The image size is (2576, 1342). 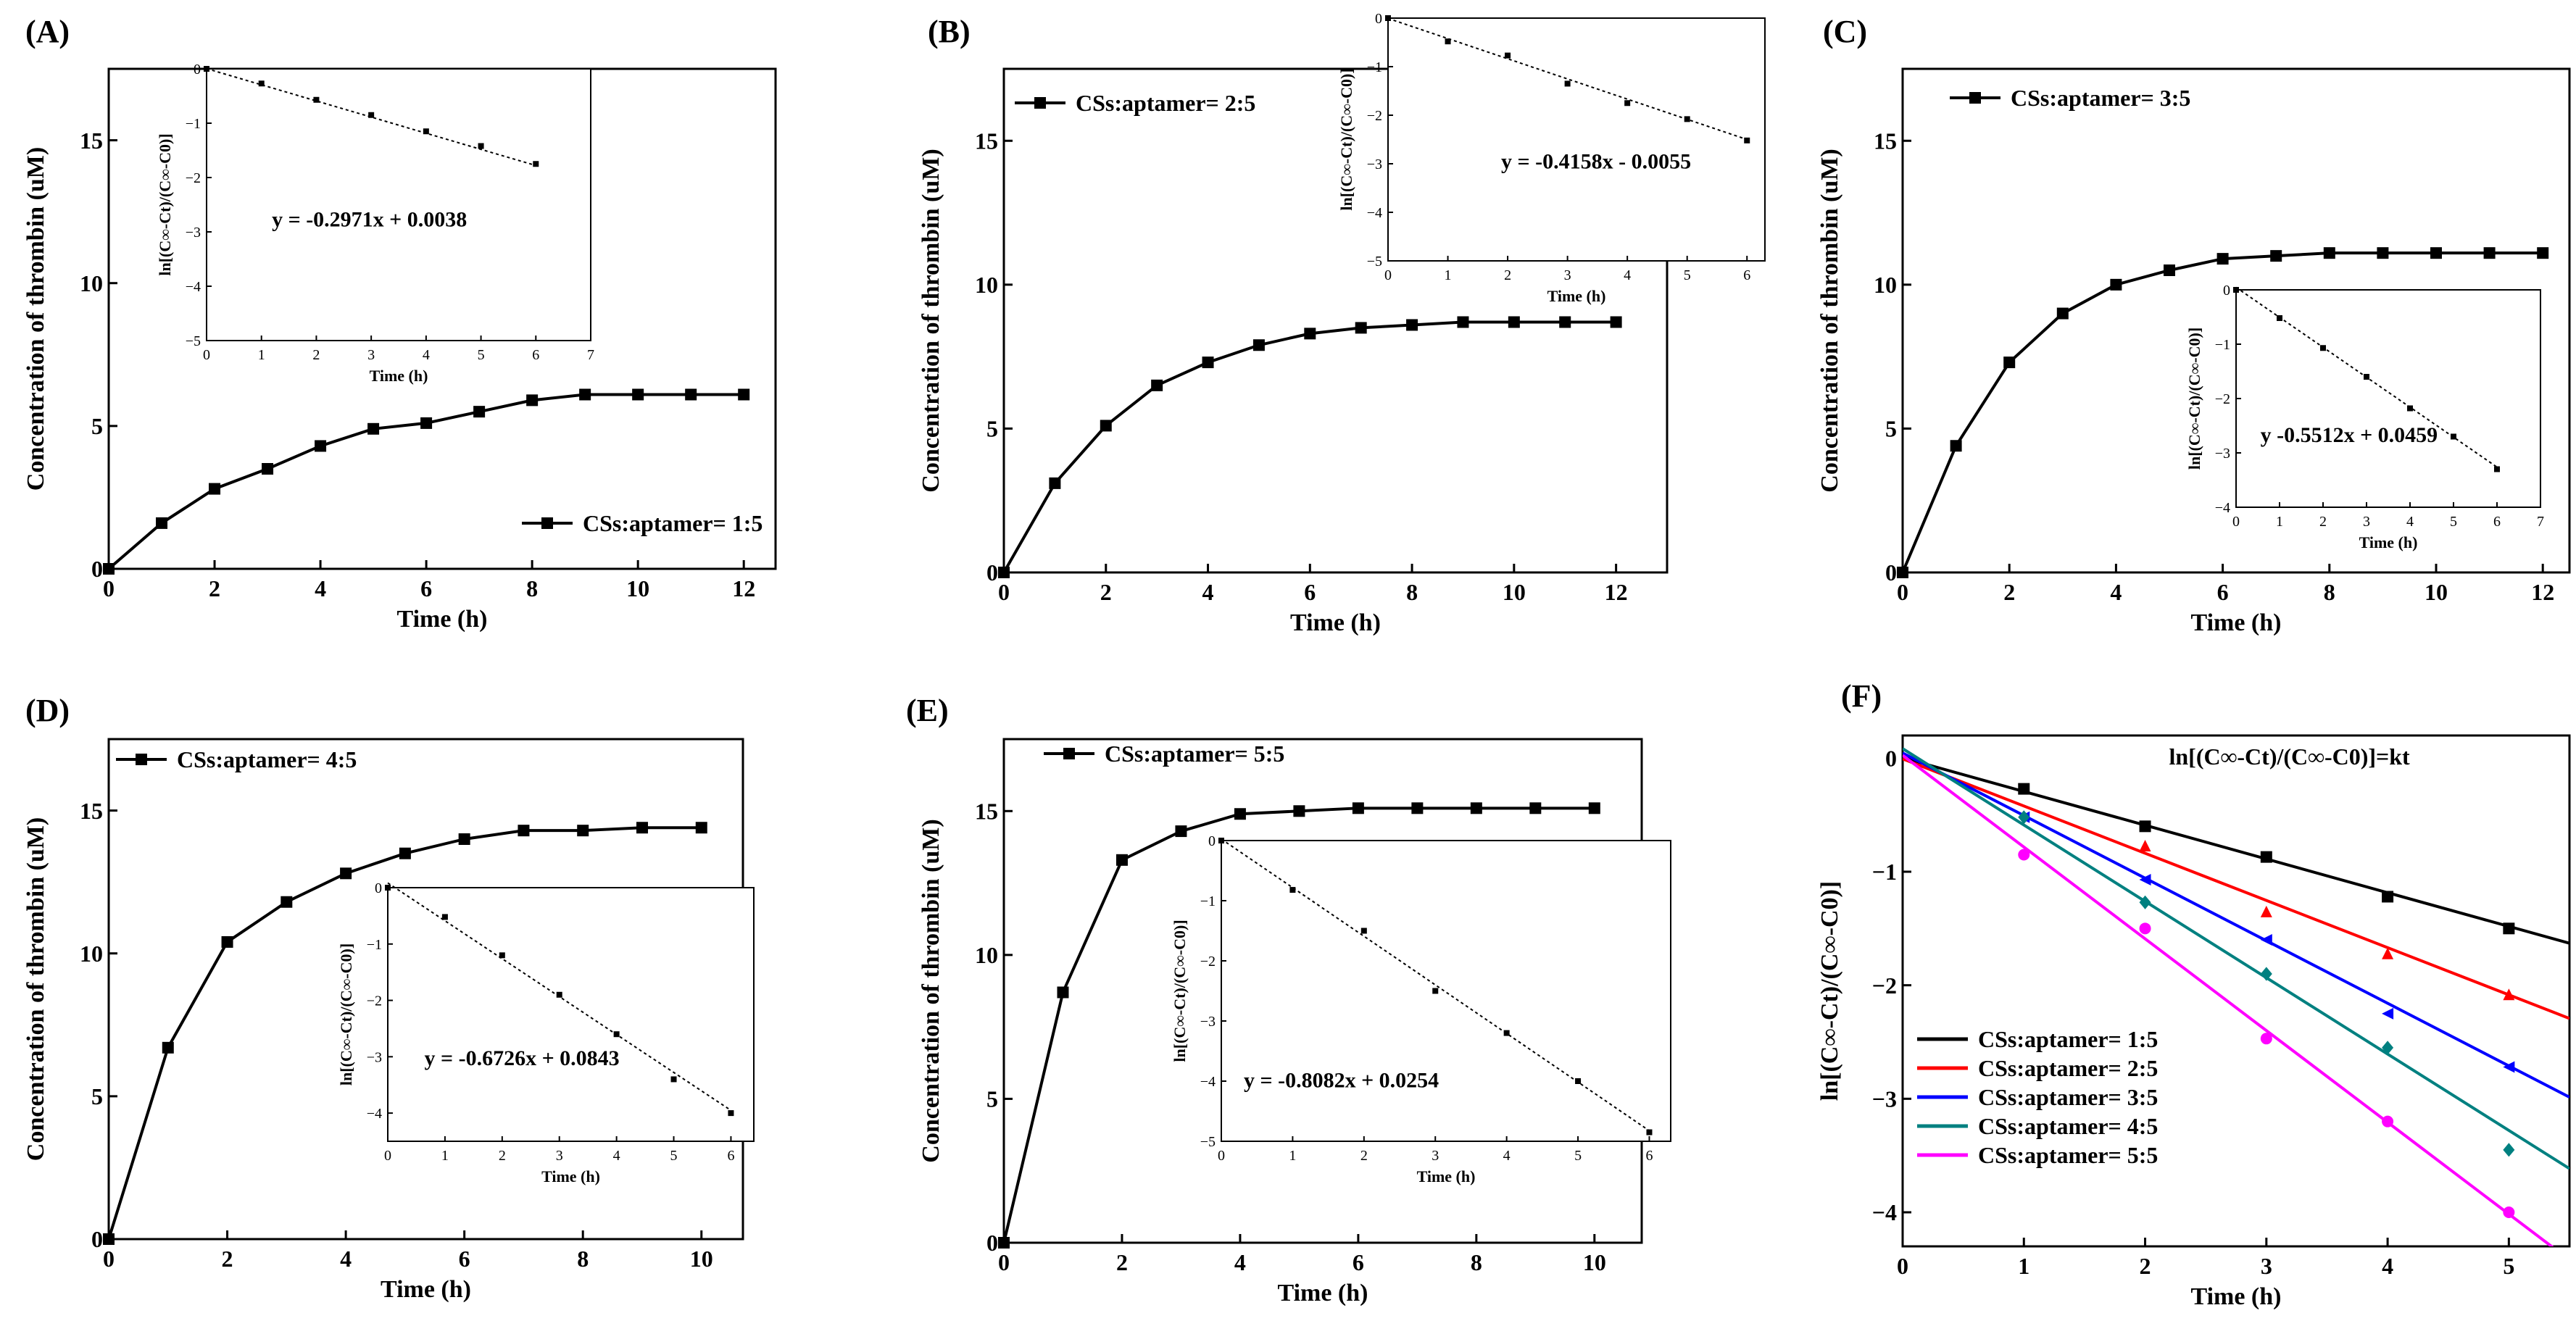 I want to click on legend: CSs:aptamer= 5:5, so click(x=1164, y=754).